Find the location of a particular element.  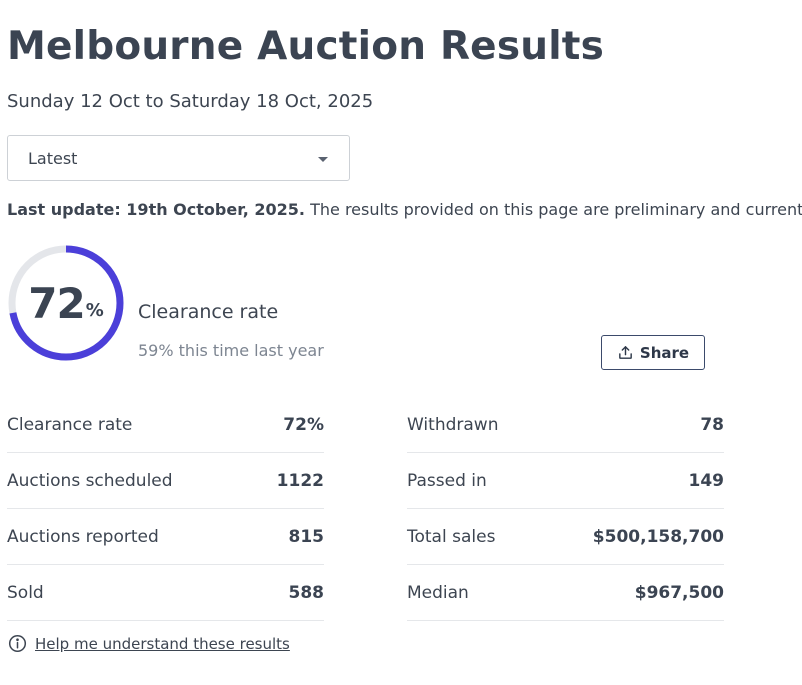

share-button: Share is located at coordinates (653, 352).